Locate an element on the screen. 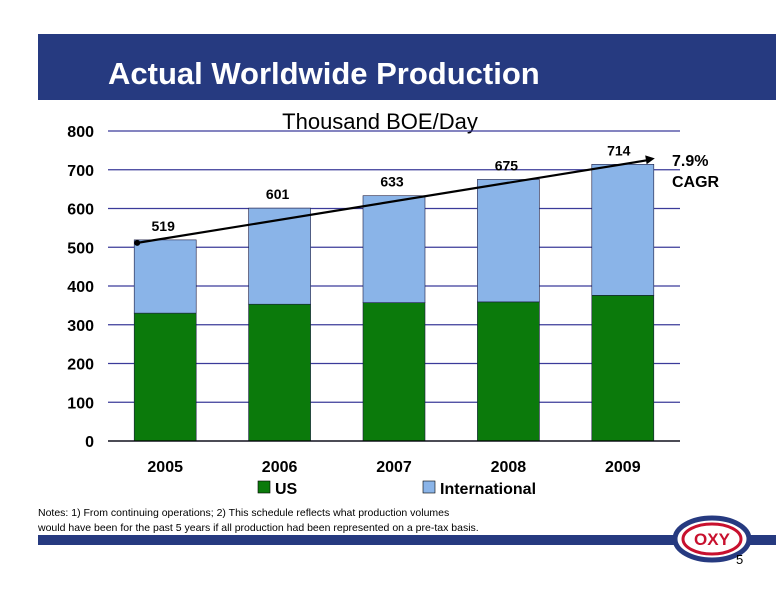 The image size is (776, 600). legend-label-international: International is located at coordinates (488, 489).